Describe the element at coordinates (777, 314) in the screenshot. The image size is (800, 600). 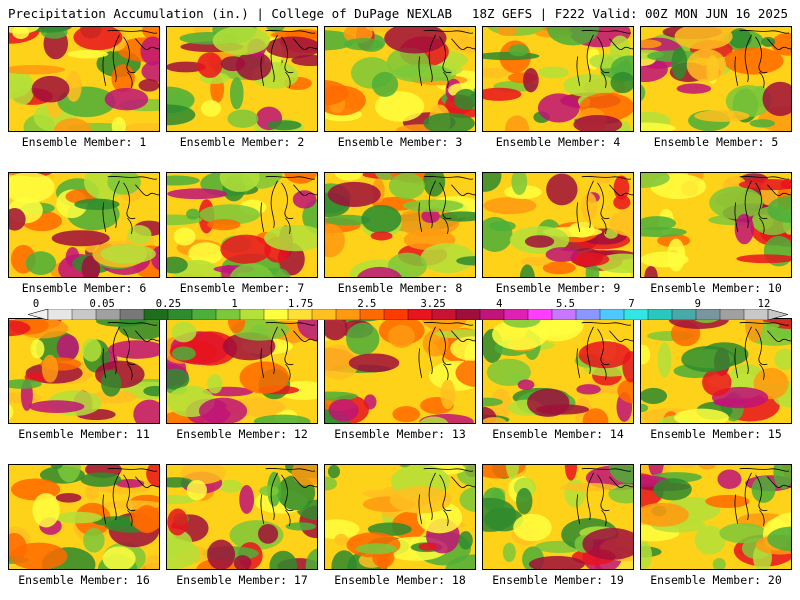
I see `colorbar-max-arrow` at that location.